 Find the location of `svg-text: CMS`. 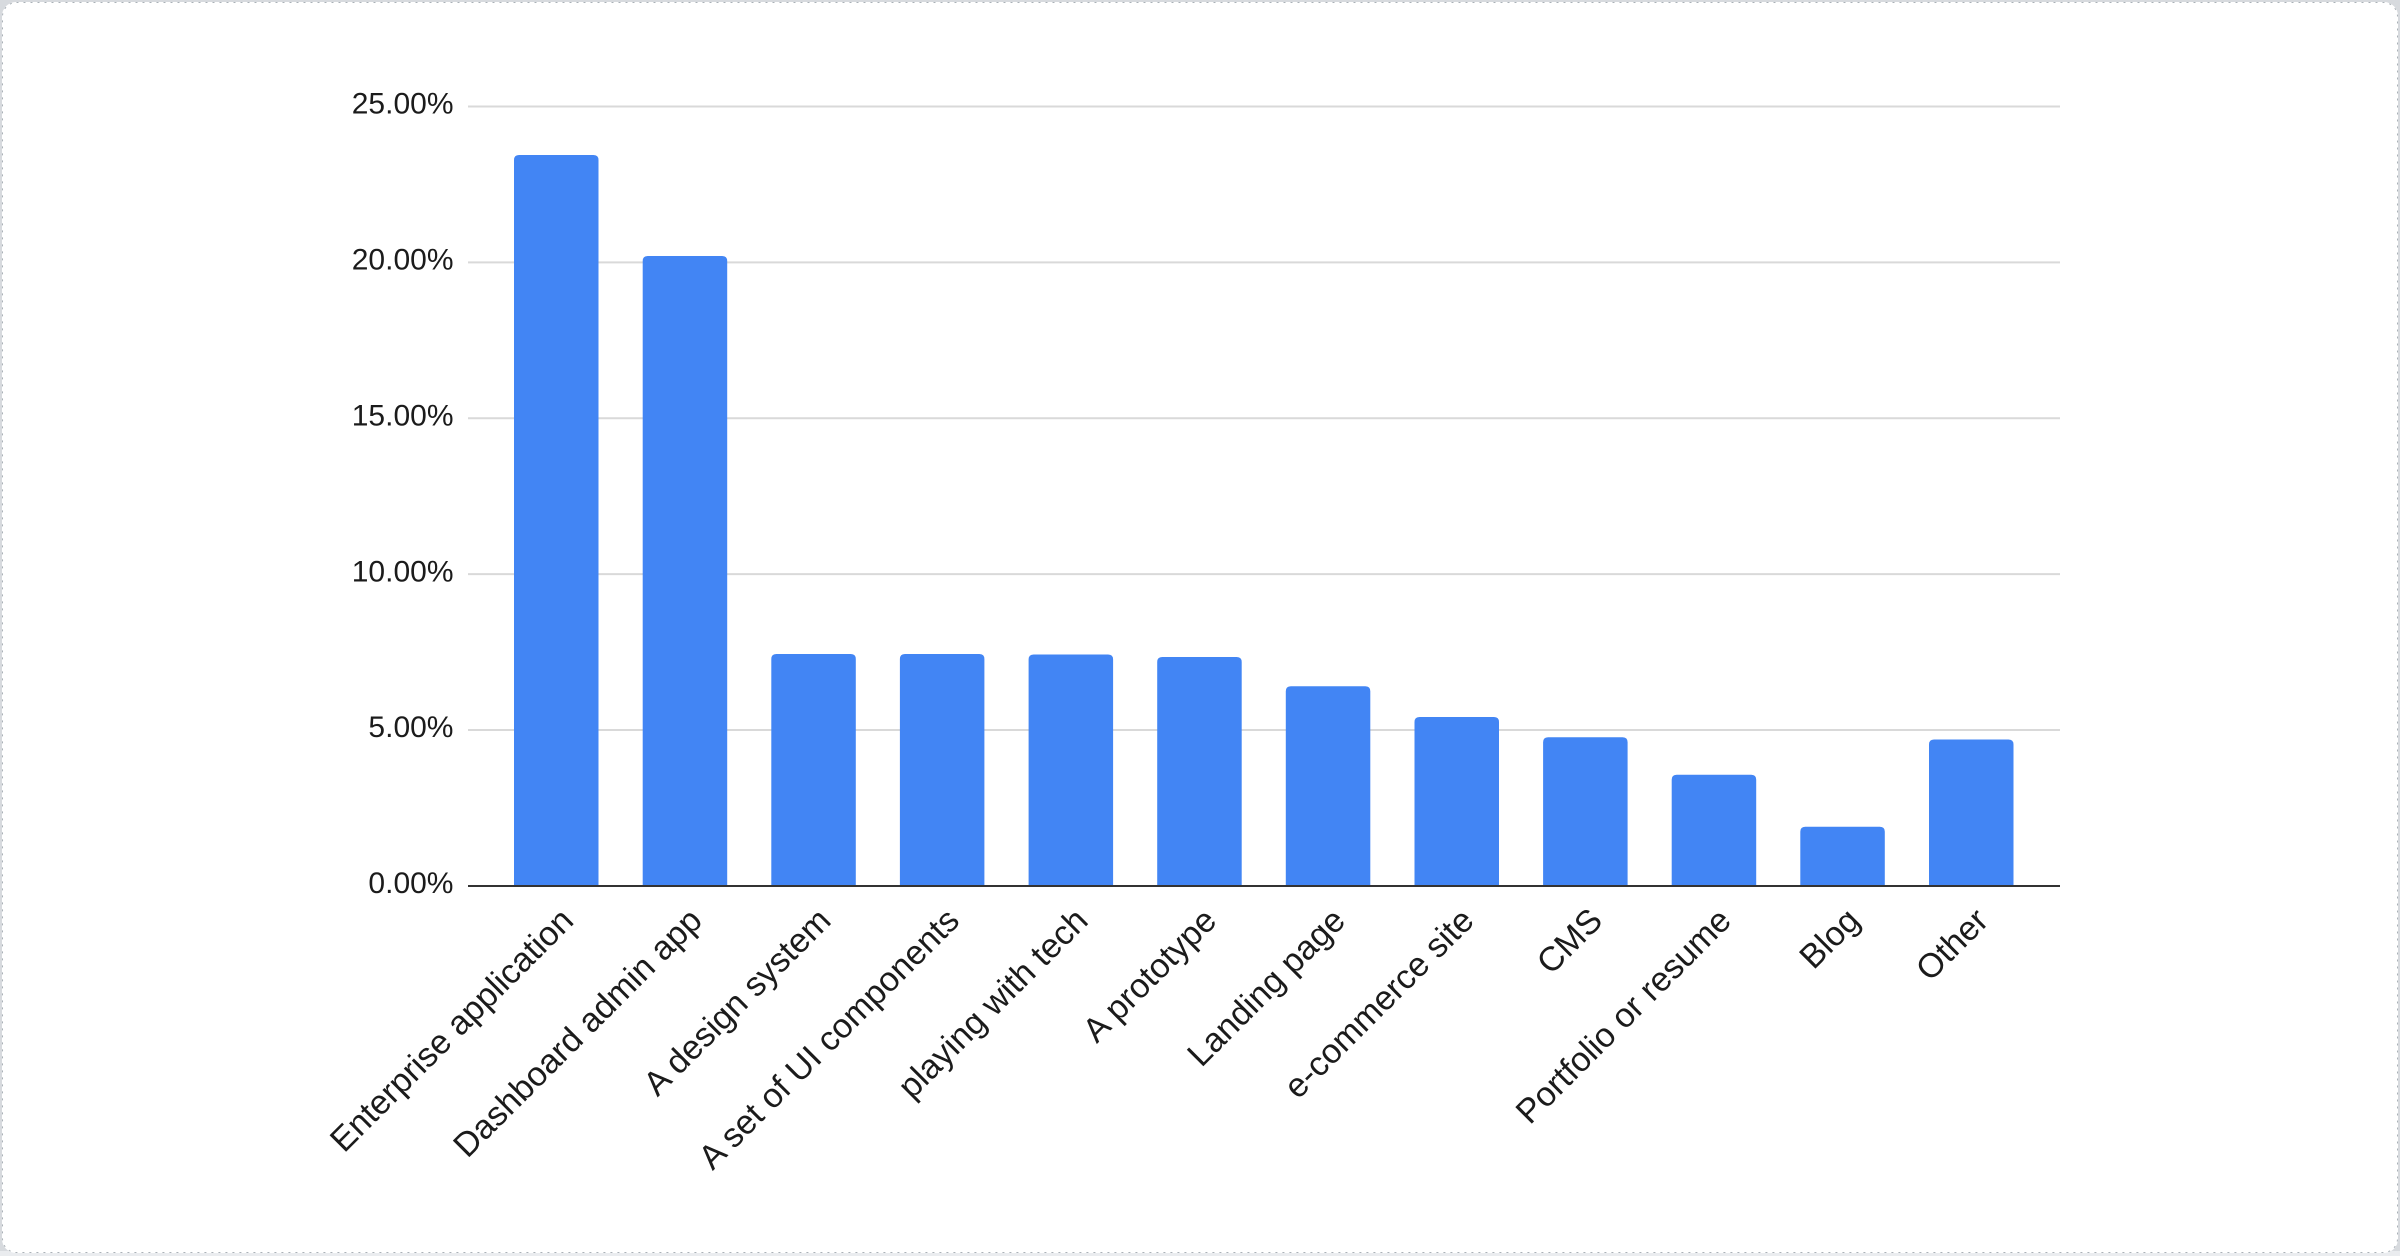

svg-text: CMS is located at coordinates (1570, 941).